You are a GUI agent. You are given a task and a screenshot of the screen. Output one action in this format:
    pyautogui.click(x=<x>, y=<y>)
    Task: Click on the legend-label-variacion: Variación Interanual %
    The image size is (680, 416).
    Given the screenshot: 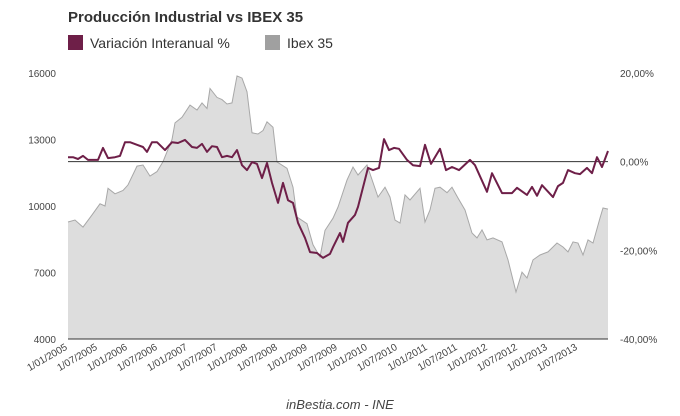 What is the action you would take?
    pyautogui.click(x=160, y=43)
    